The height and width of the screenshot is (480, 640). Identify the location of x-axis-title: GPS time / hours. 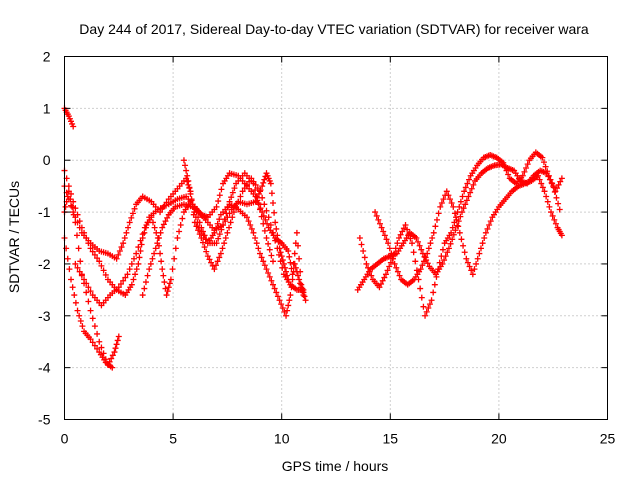
(335, 466).